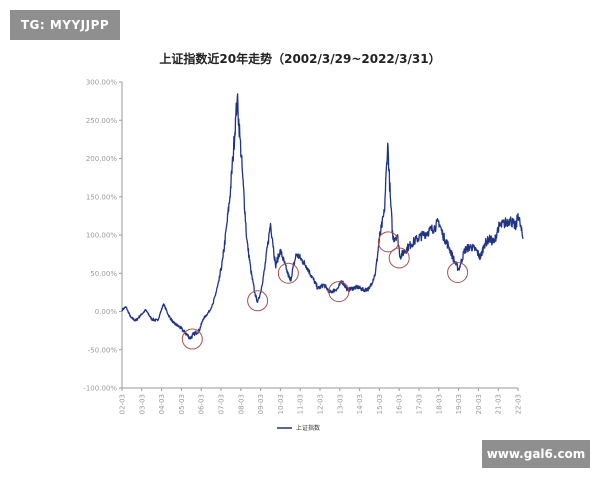 This screenshot has height=480, width=600. I want to click on y-tick-label: 250.00%, so click(101, 121).